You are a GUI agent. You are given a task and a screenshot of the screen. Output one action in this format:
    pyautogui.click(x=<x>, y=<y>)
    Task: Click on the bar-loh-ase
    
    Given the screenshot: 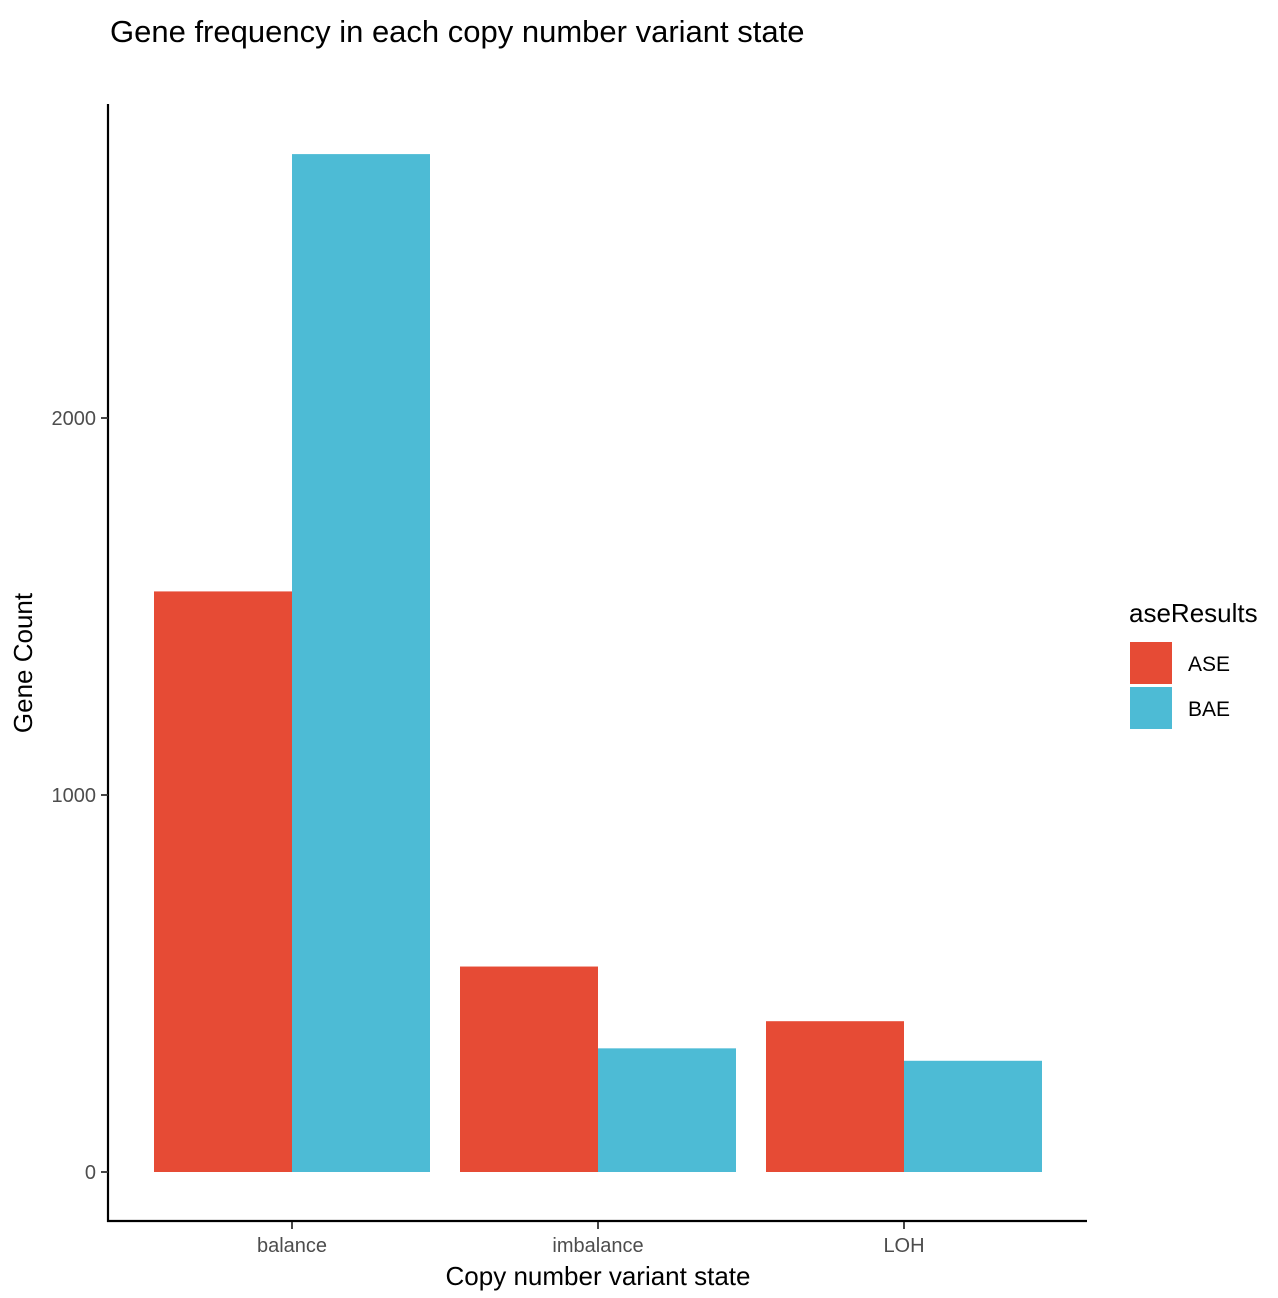 What is the action you would take?
    pyautogui.click(x=835, y=1096)
    